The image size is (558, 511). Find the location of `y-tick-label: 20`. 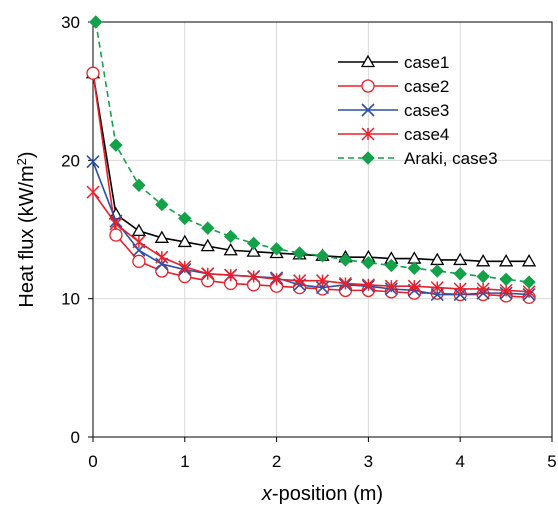

y-tick-label: 20 is located at coordinates (70, 160).